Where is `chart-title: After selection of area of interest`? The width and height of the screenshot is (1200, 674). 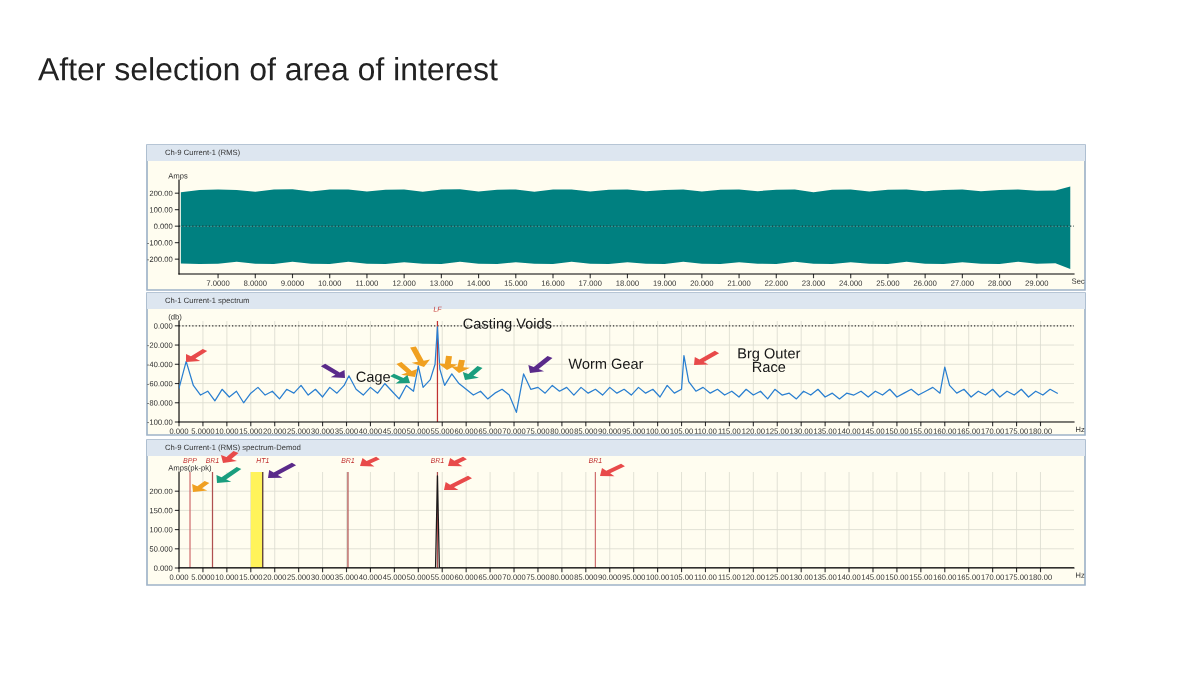
chart-title: After selection of area of interest is located at coordinates (268, 69).